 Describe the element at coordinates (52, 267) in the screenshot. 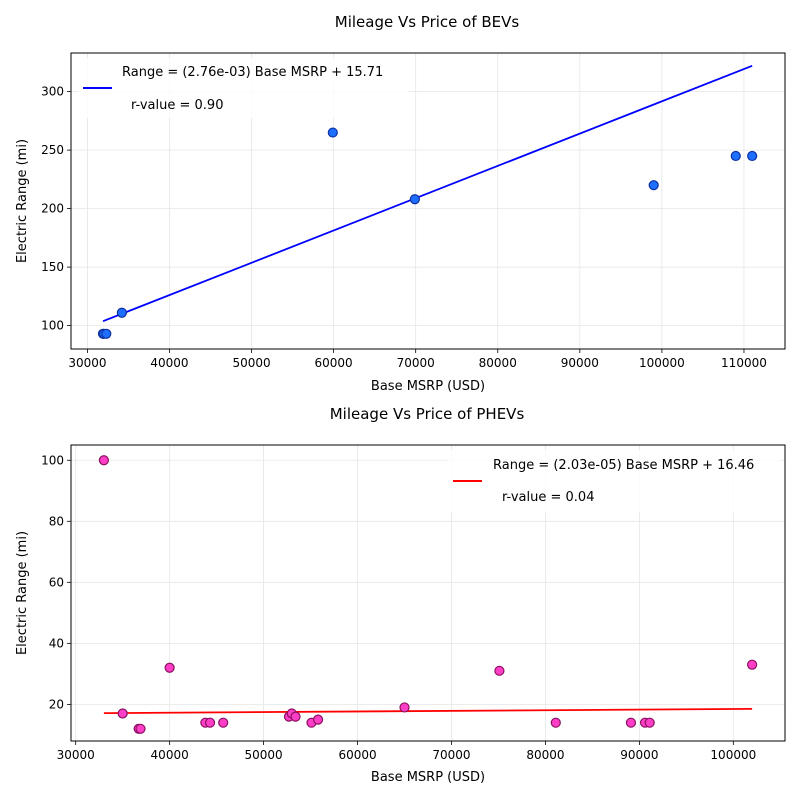

I see `y-tick-label: 150` at that location.